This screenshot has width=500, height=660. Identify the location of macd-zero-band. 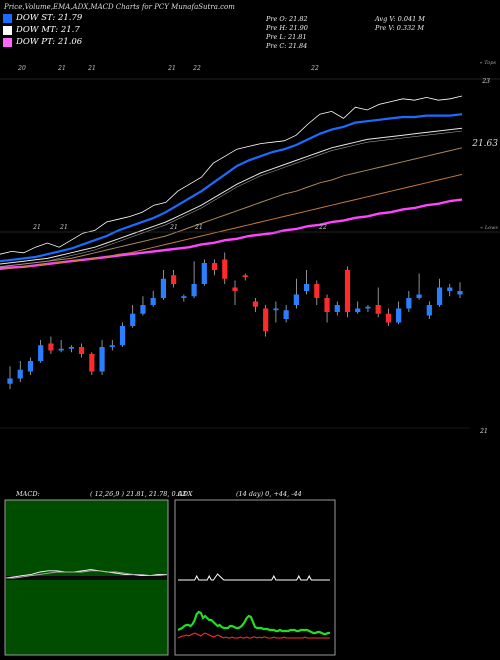
(86, 578).